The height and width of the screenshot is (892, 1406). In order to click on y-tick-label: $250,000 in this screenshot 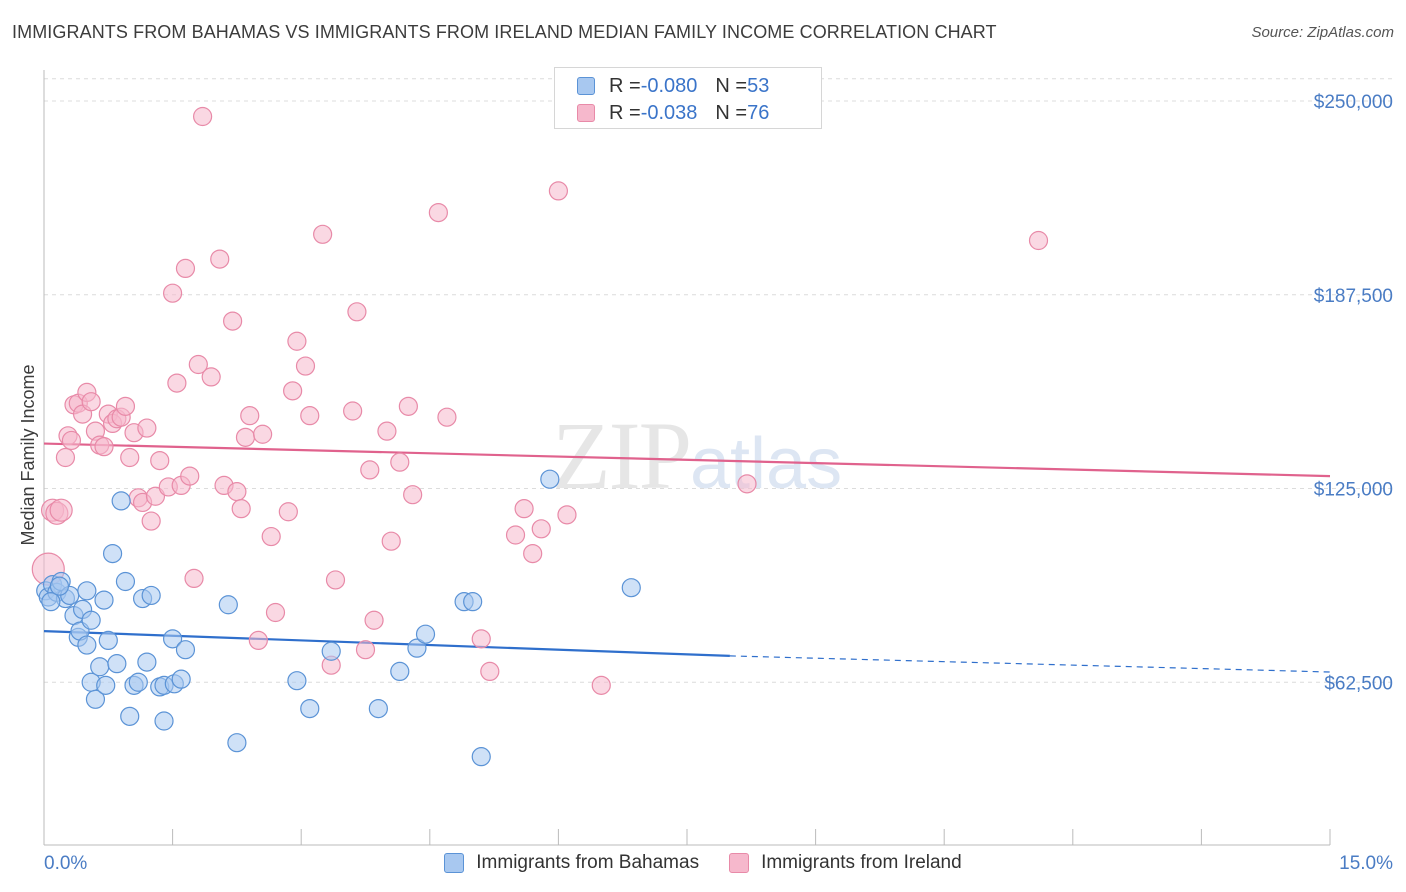, I will do `click(1353, 102)`.